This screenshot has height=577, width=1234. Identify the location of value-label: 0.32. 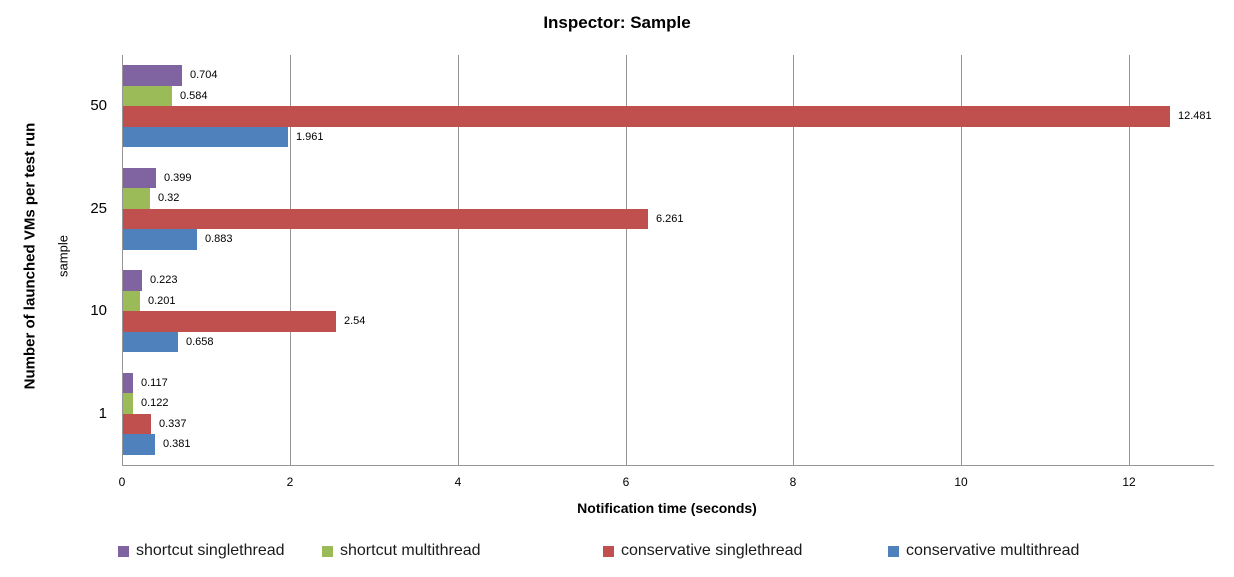
(169, 198).